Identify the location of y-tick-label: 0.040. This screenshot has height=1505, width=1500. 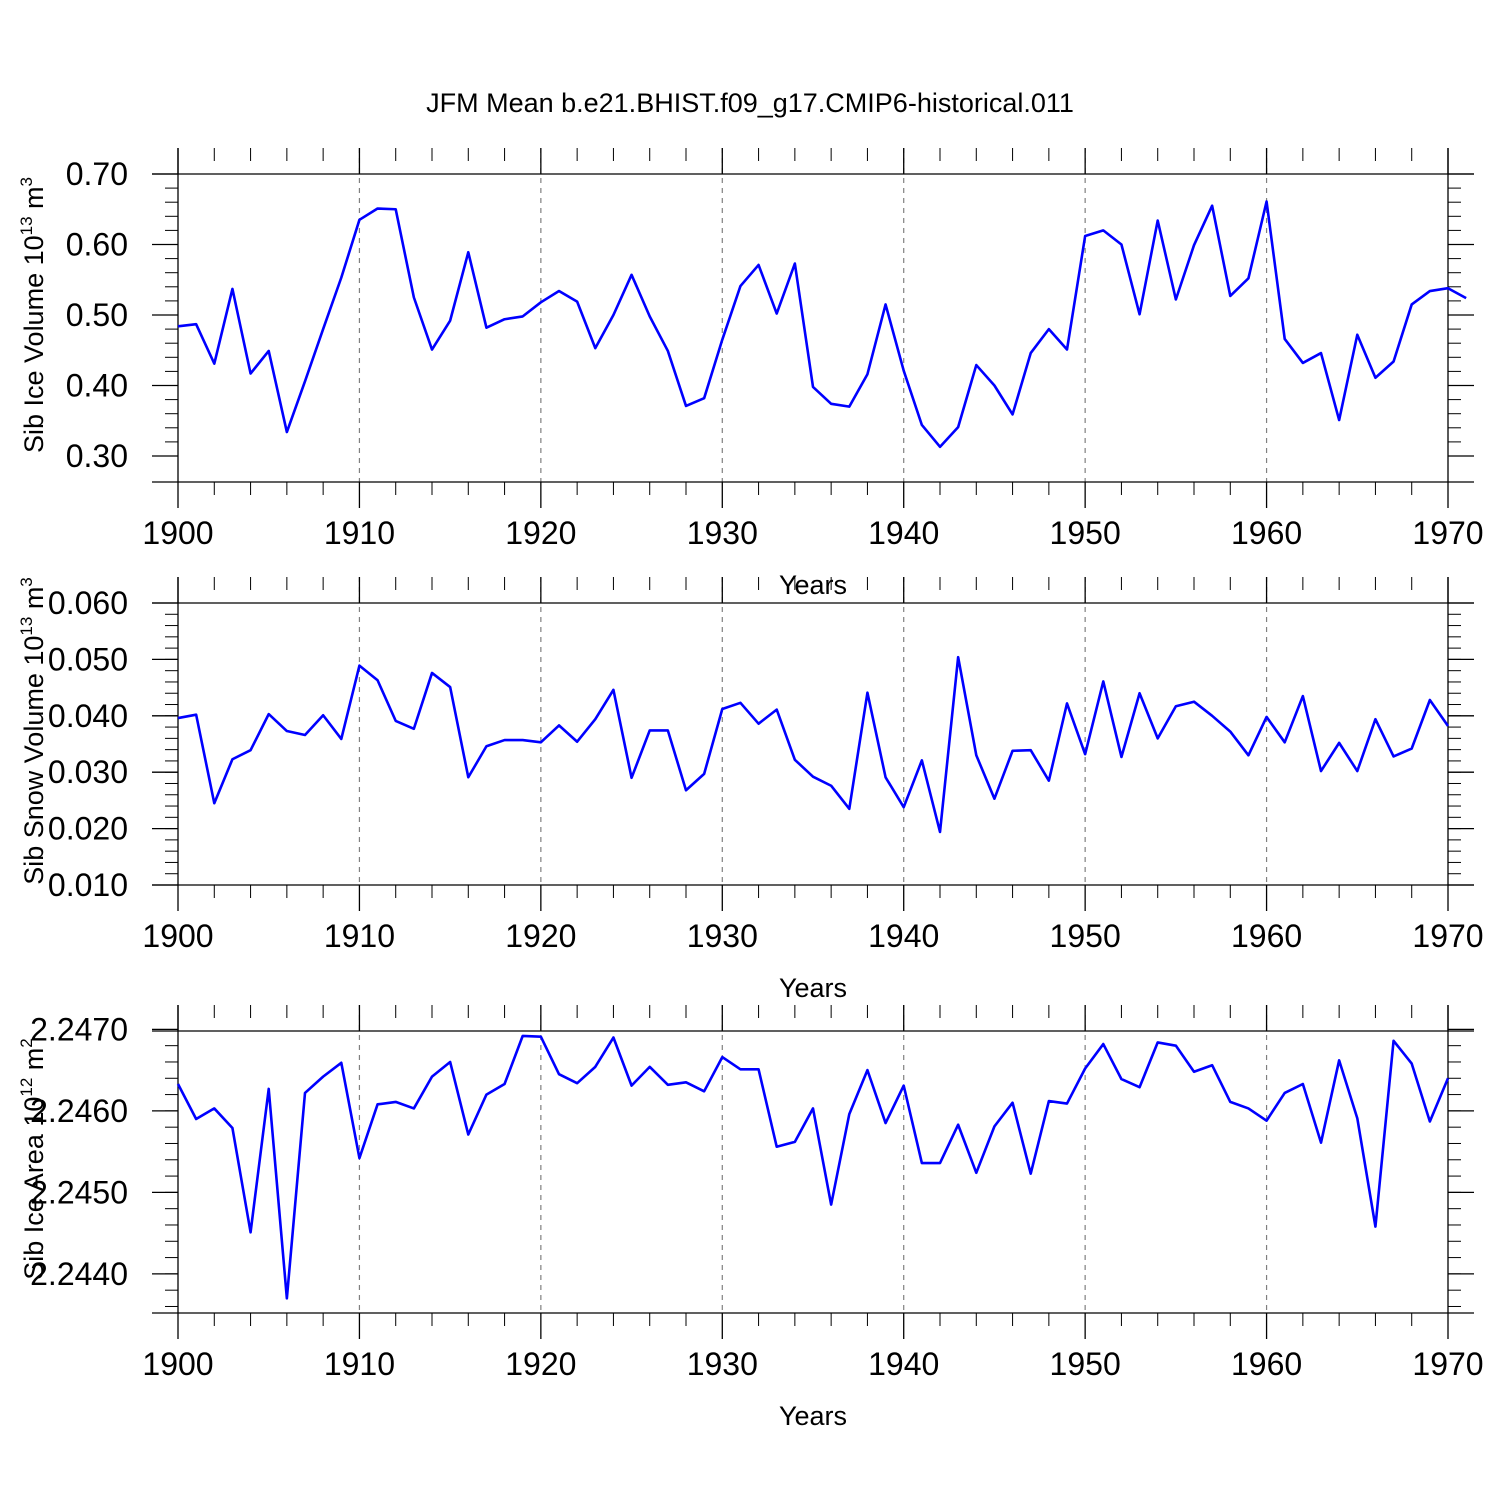
(88, 716).